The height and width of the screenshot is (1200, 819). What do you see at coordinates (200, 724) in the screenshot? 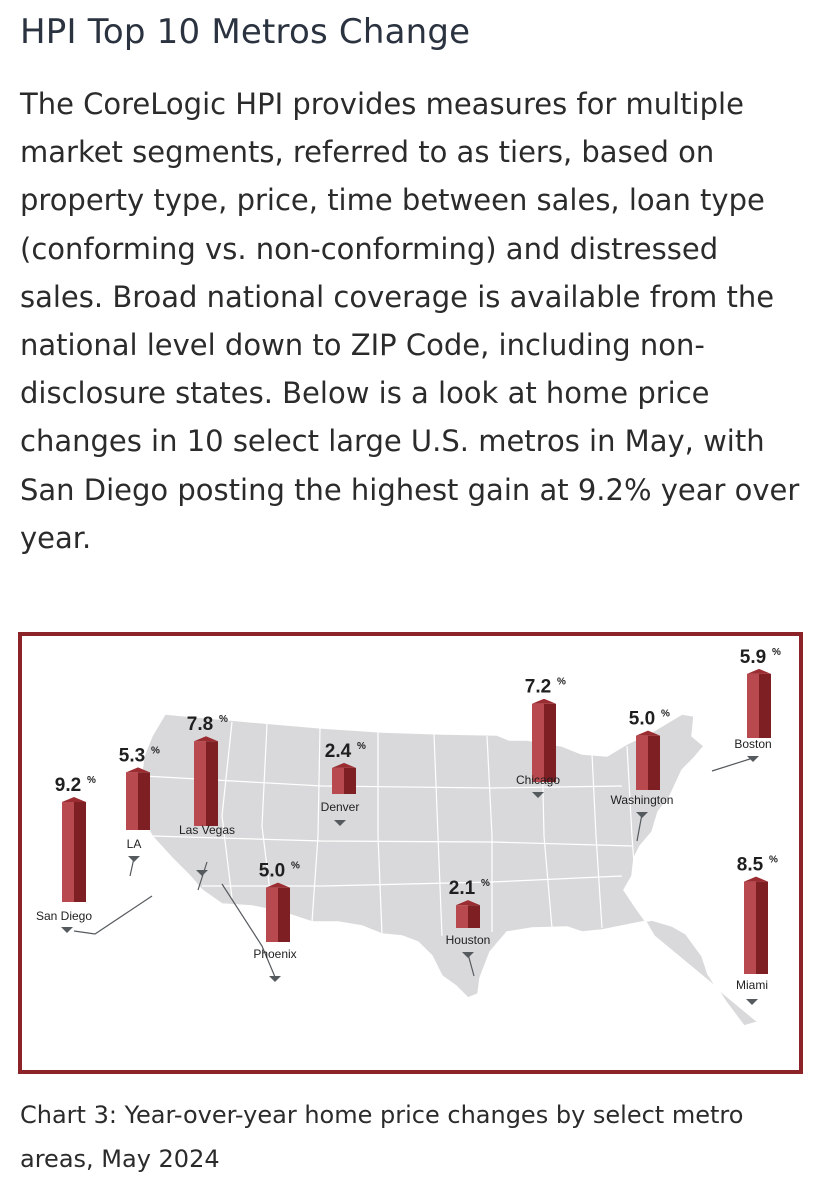
I see `value-label-las-vegas: 7.8` at bounding box center [200, 724].